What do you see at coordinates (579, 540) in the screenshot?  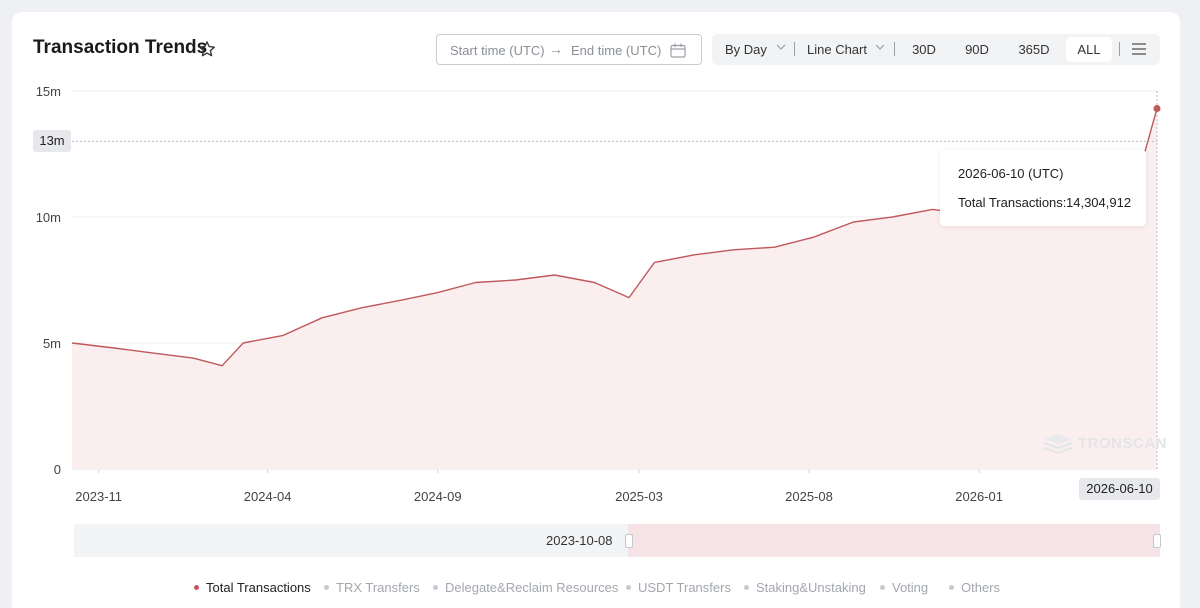 I see `zoom-start-label: 2023-10-08` at bounding box center [579, 540].